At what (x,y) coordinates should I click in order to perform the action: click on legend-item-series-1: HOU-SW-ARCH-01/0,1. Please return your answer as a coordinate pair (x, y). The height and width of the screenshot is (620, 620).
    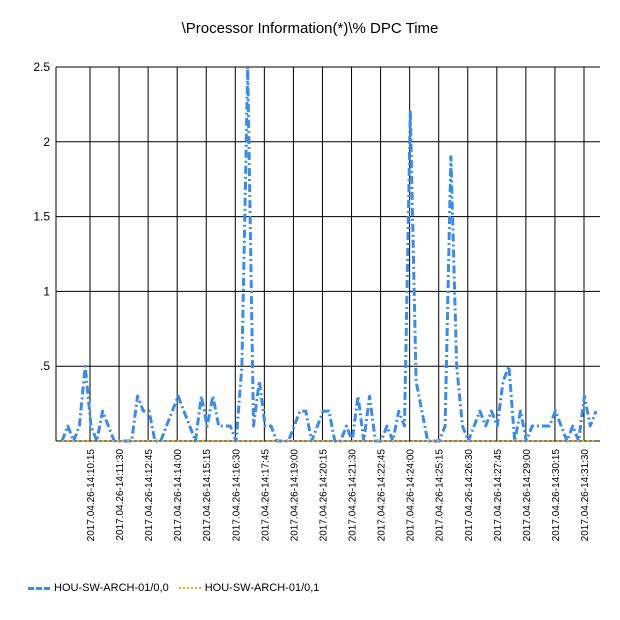
    Looking at the image, I should click on (249, 588).